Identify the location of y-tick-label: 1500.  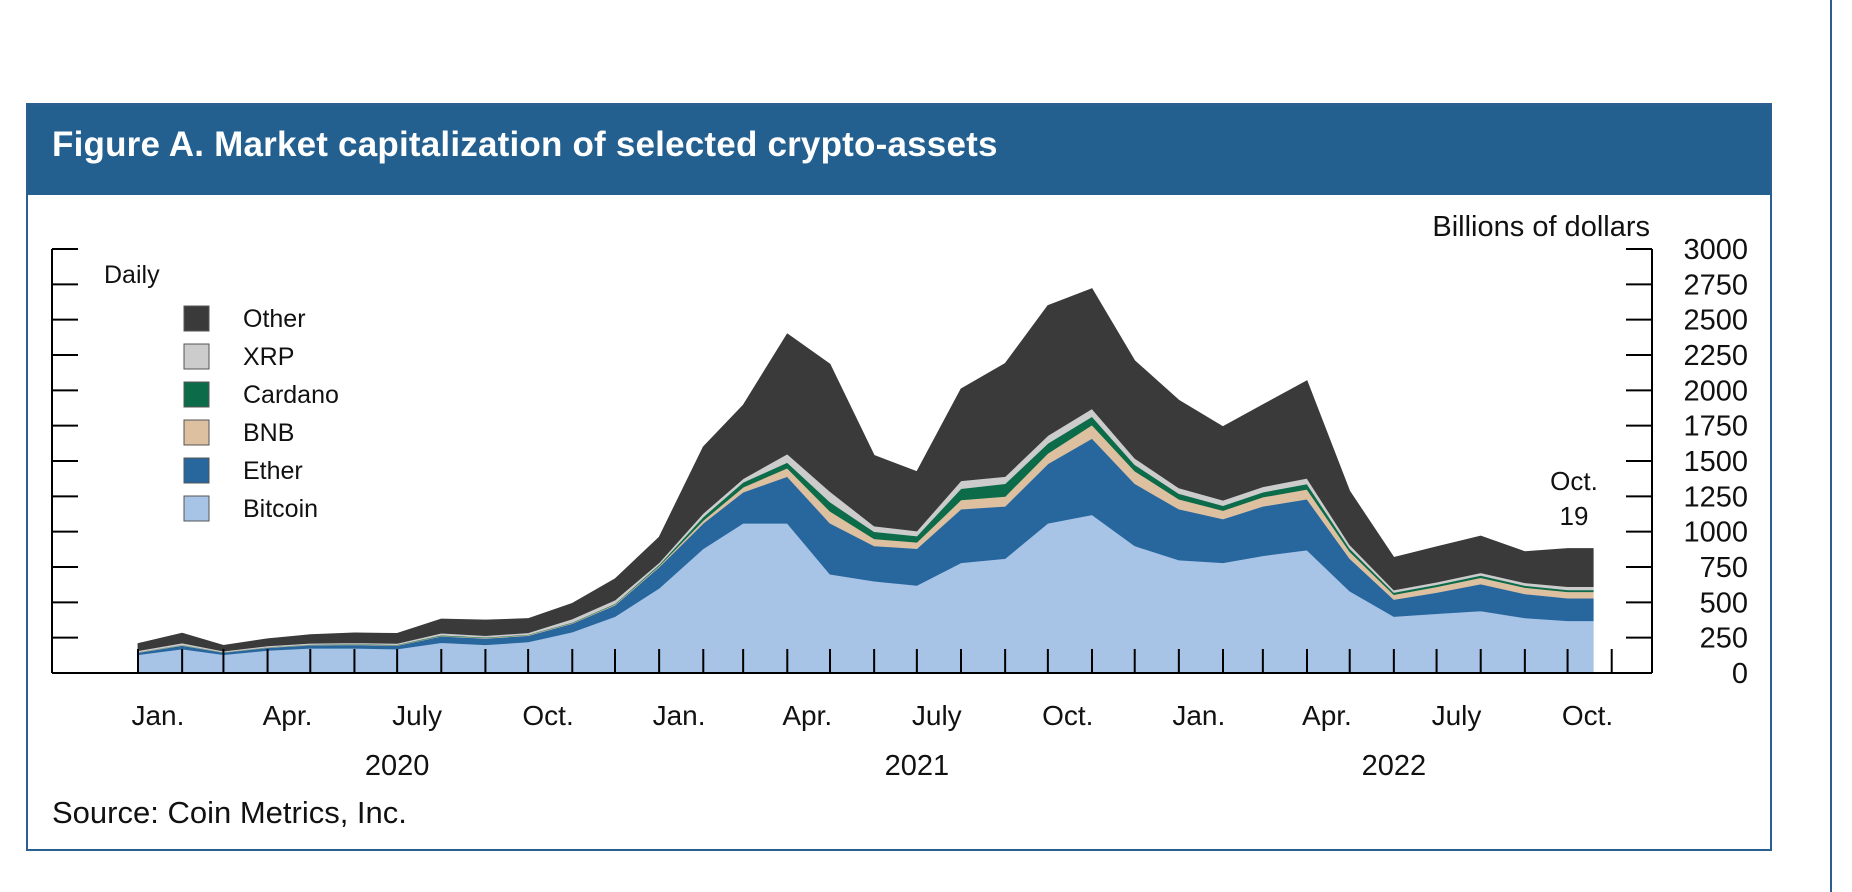
(1715, 462).